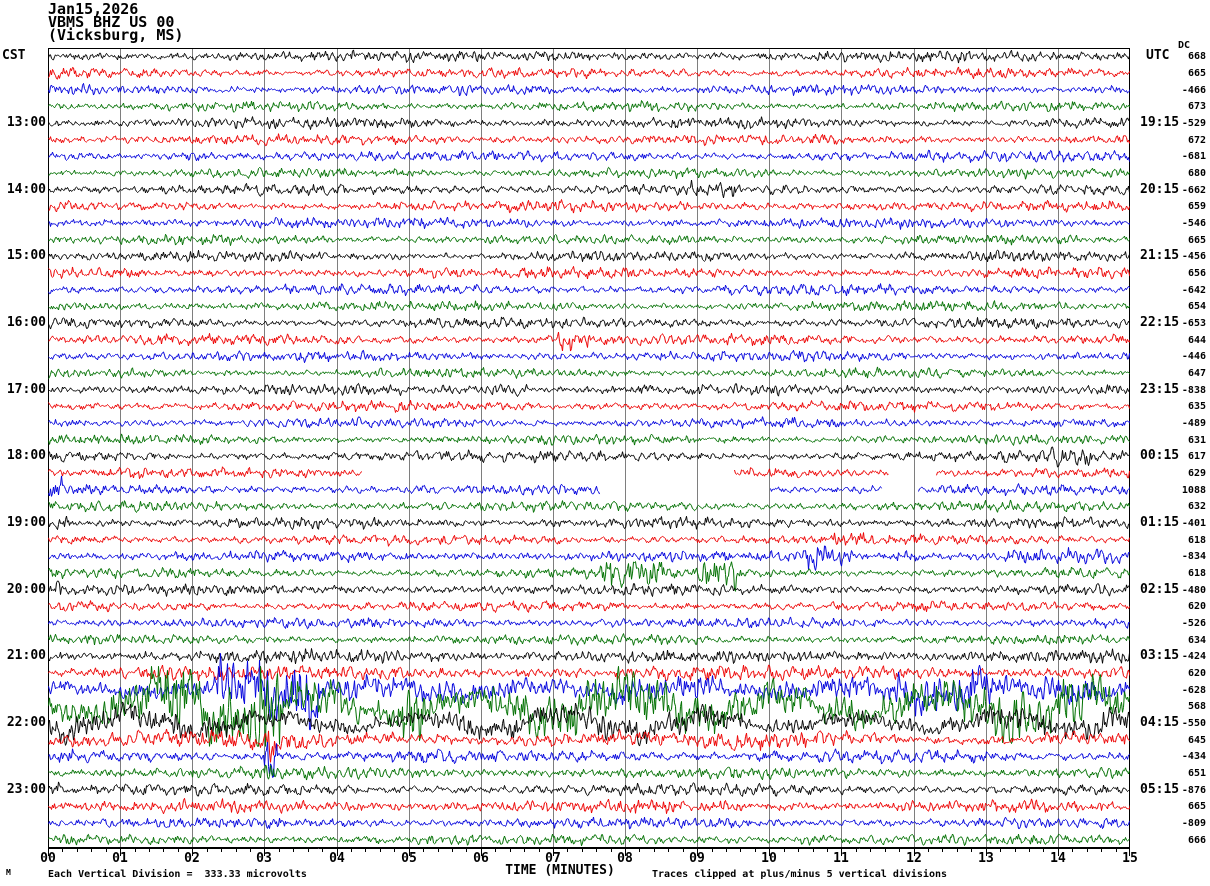 The height and width of the screenshot is (886, 1210). Describe the element at coordinates (1196, 206) in the screenshot. I see `dc-value: 659` at that location.